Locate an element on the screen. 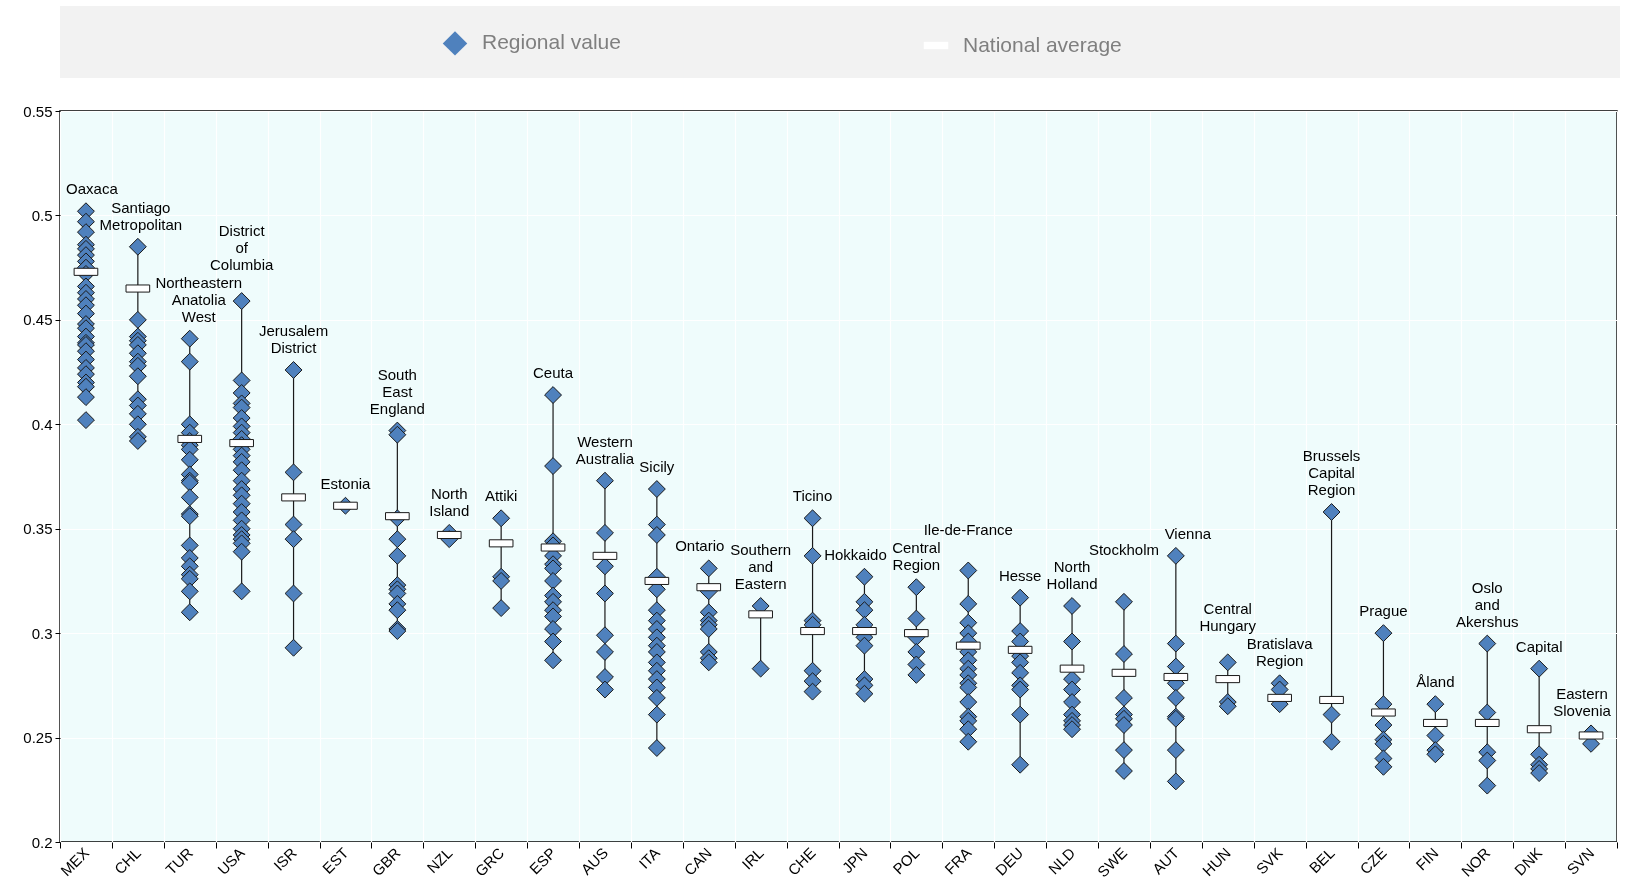 The image size is (1628, 886). annotation: District of Columbia is located at coordinates (241, 248).